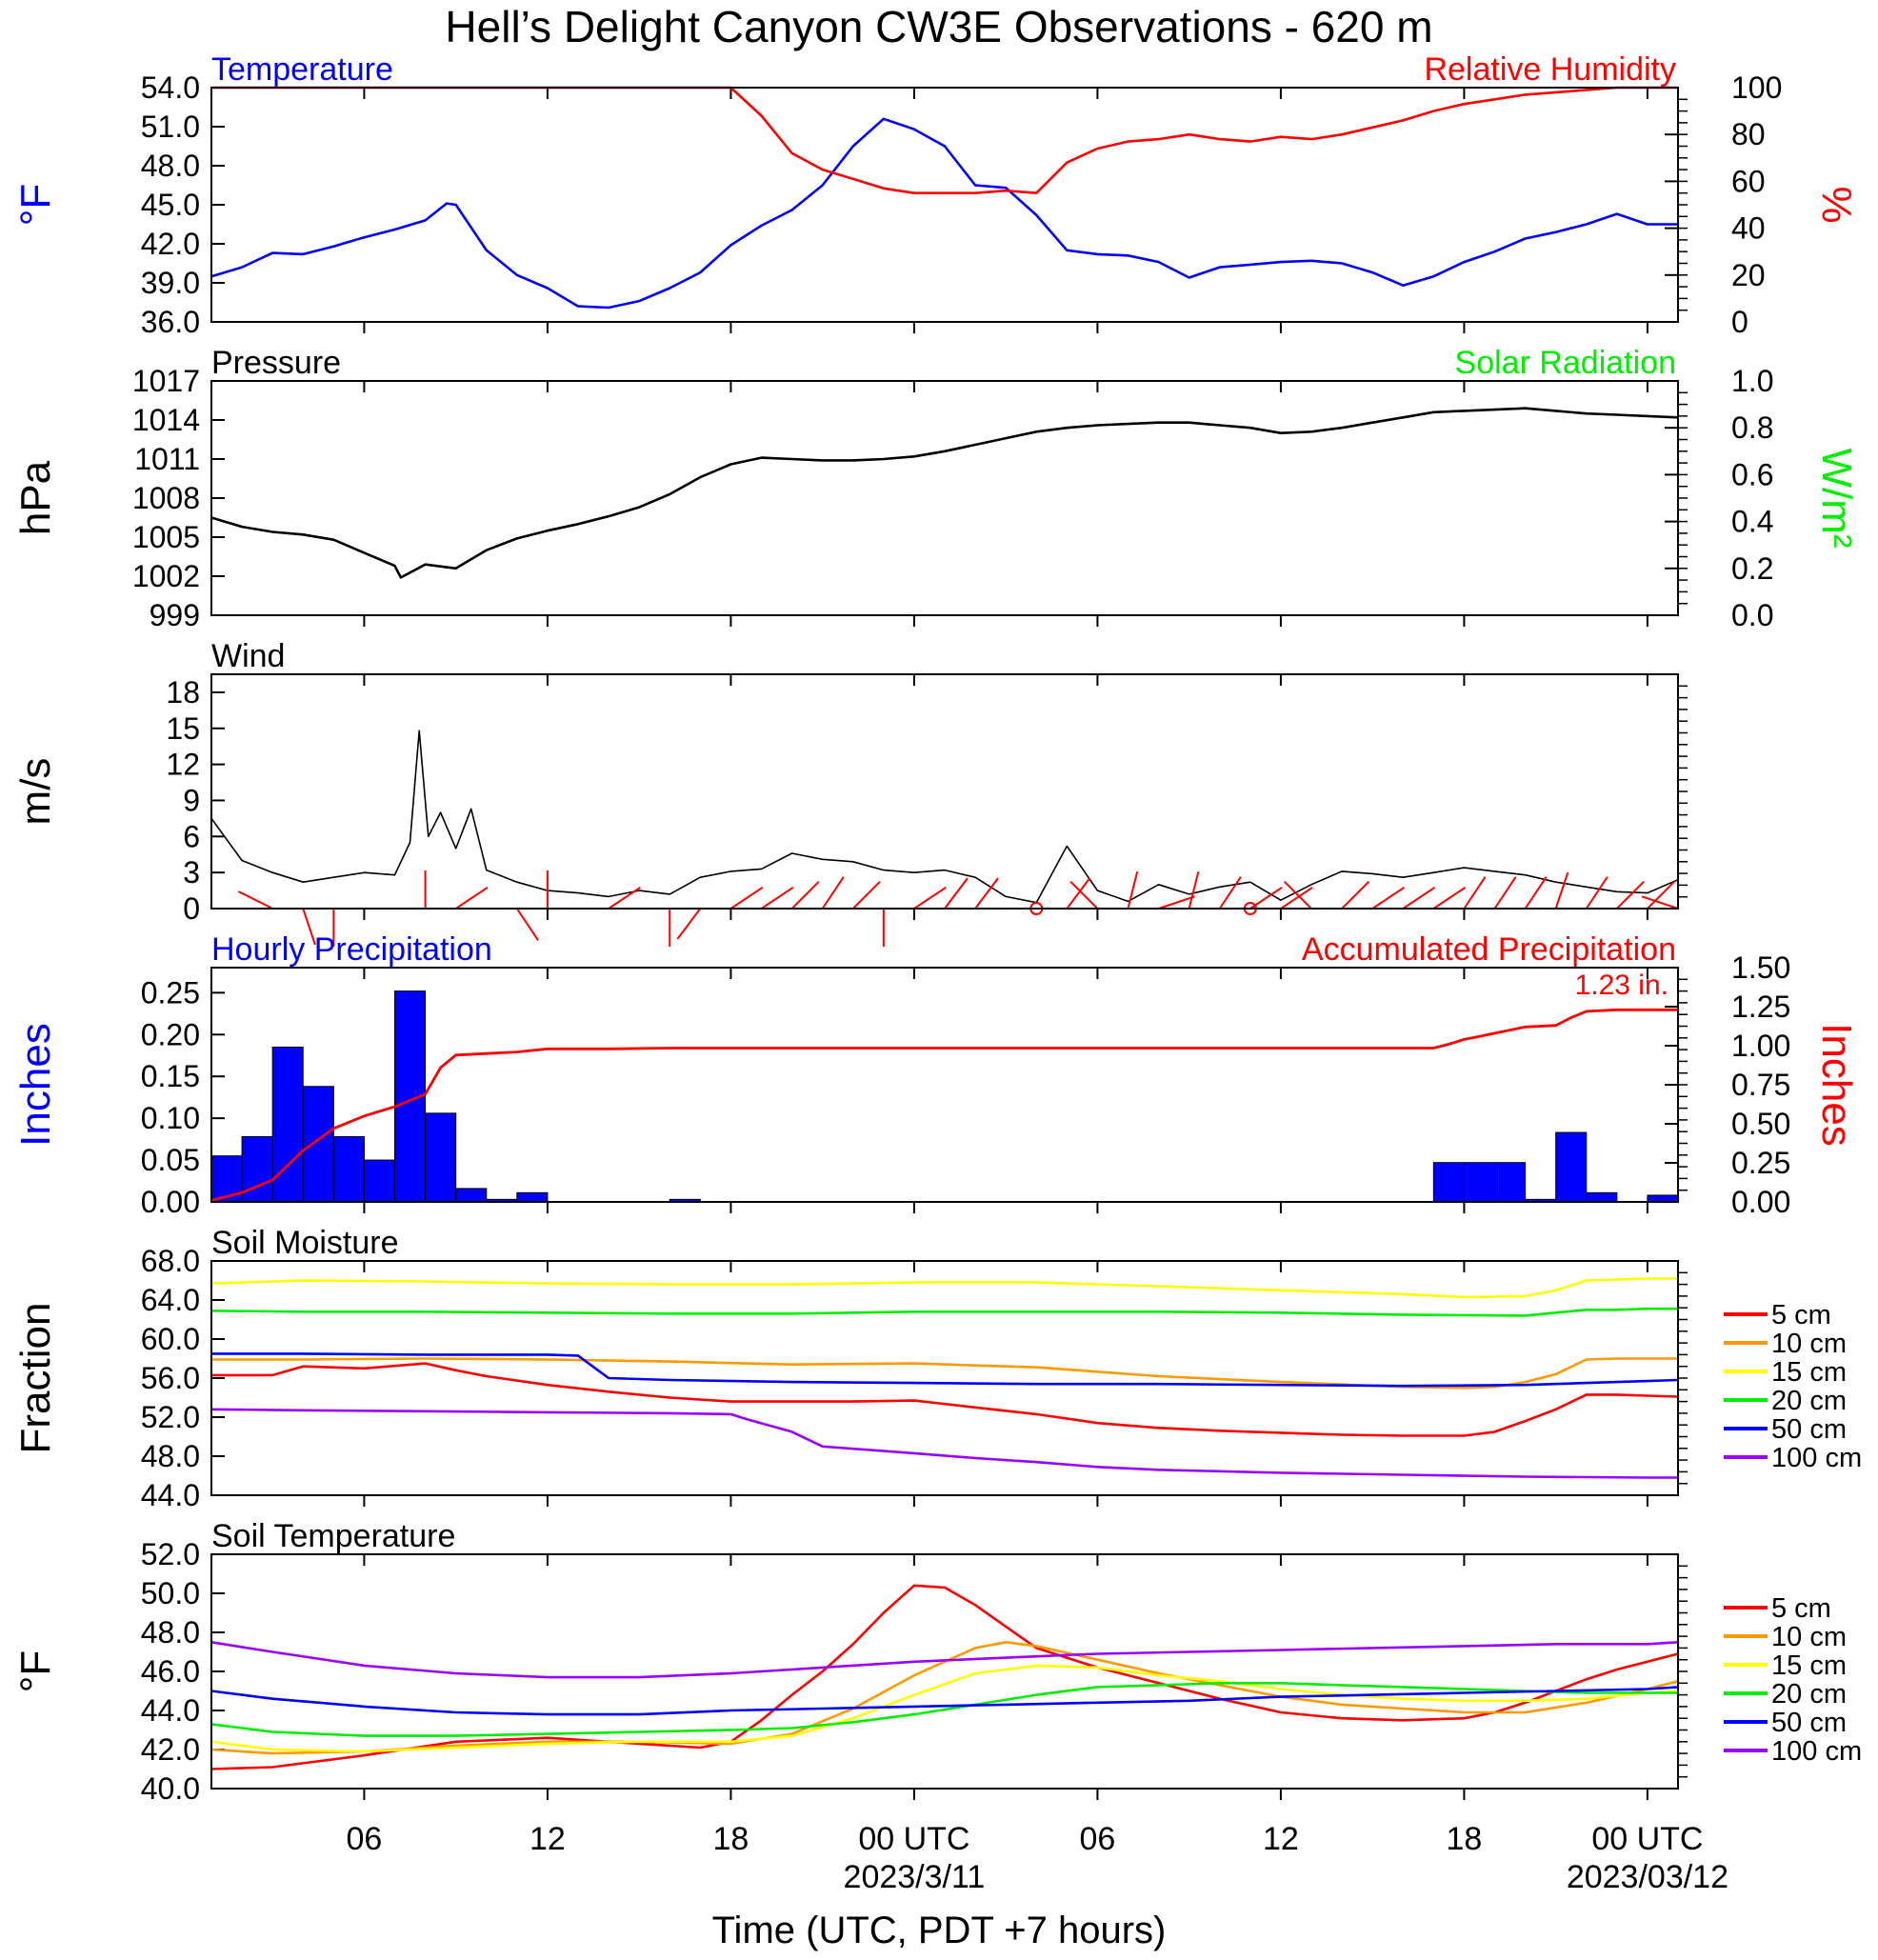 The image size is (1878, 1960). What do you see at coordinates (1647, 1877) in the screenshot?
I see `x-tick-date: 2023/03/12` at bounding box center [1647, 1877].